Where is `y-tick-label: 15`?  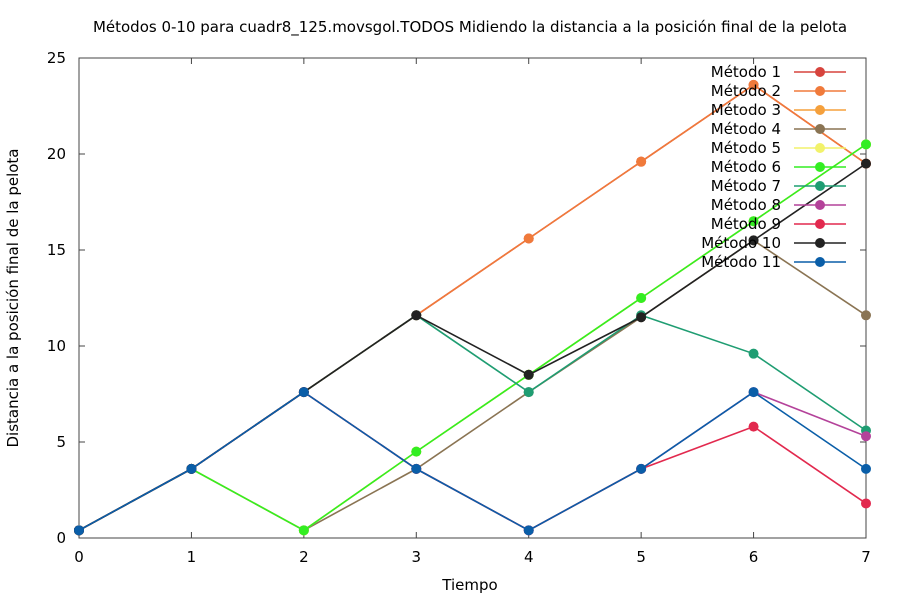 y-tick-label: 15 is located at coordinates (56, 250).